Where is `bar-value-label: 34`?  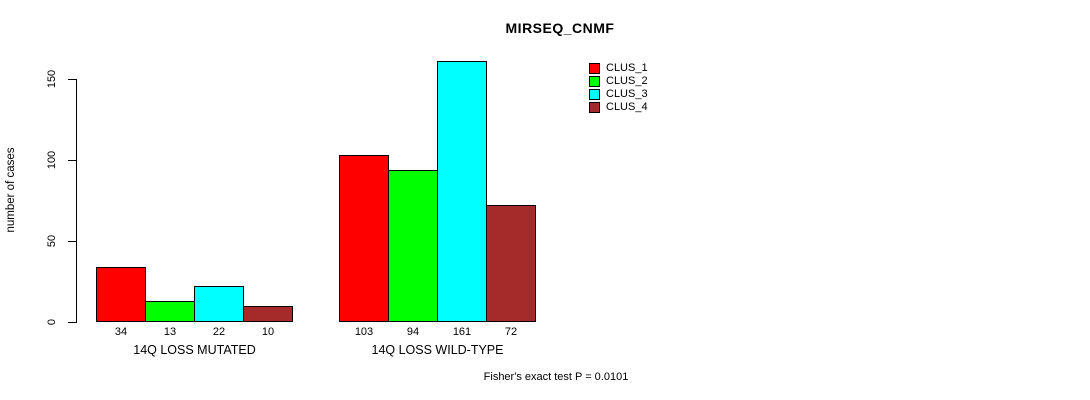 bar-value-label: 34 is located at coordinates (121, 332).